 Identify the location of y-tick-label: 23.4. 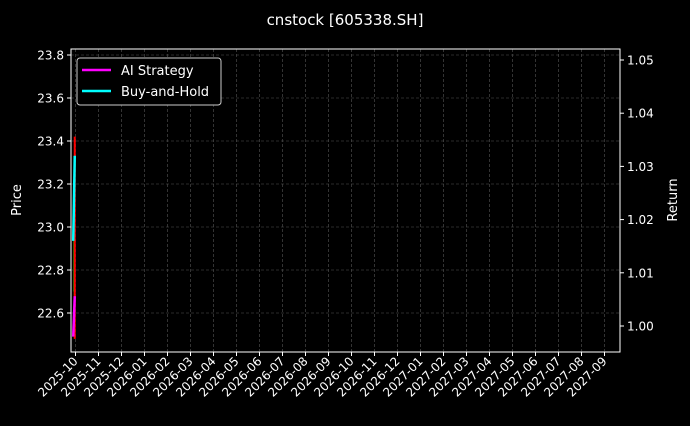
(50, 142).